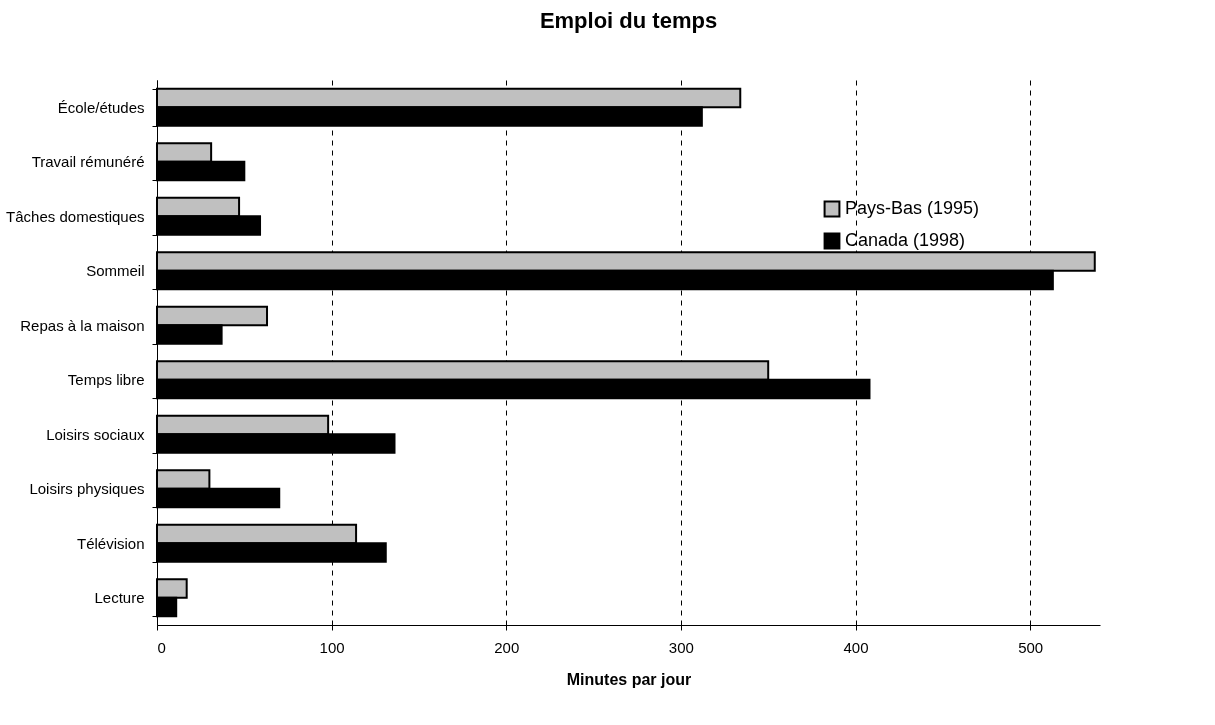  I want to click on chart-title: Emploi du temps, so click(628, 20).